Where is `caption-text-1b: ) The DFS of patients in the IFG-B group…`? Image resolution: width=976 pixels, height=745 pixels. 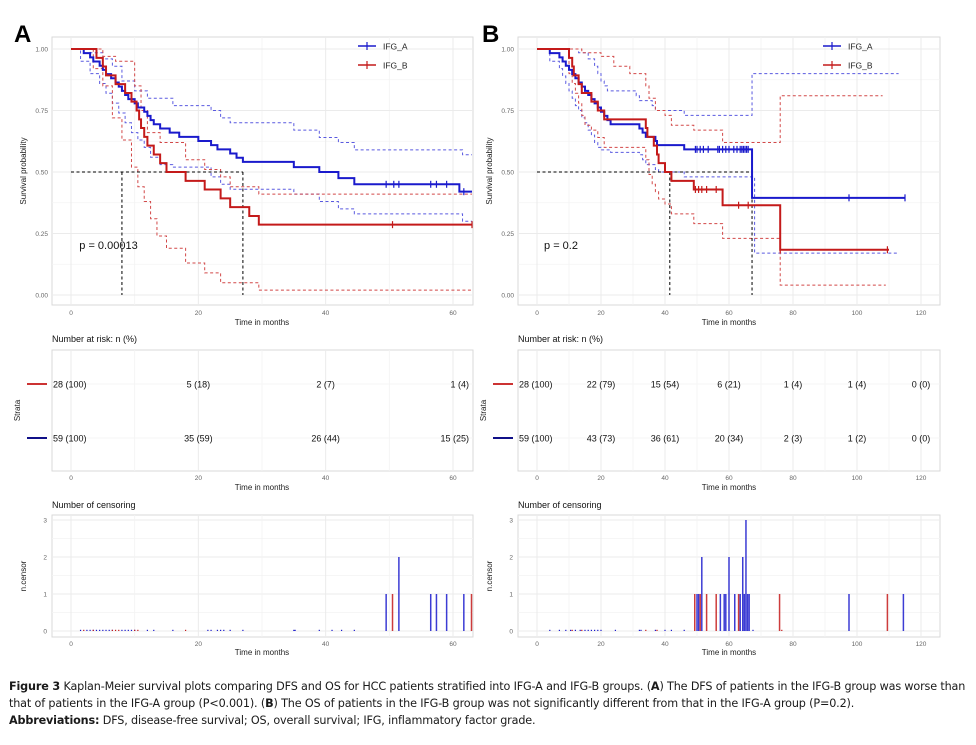
caption-text-1b: ) The DFS of patients in the IFG-B group… is located at coordinates (487, 695).